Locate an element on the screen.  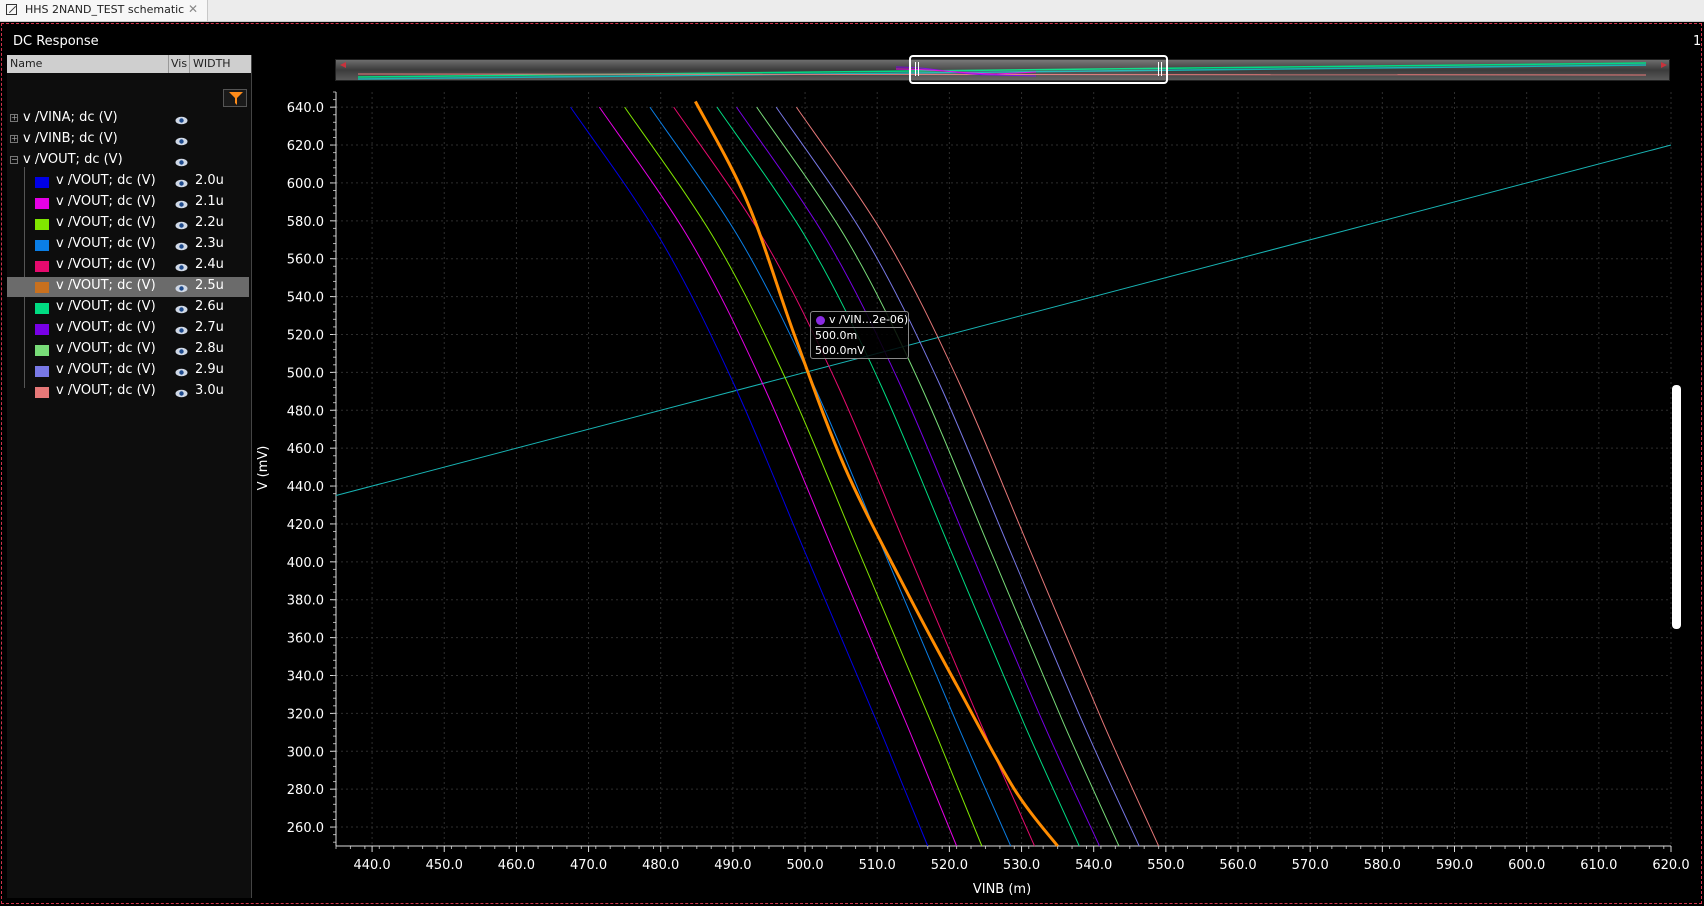
filter-button is located at coordinates (235, 98).